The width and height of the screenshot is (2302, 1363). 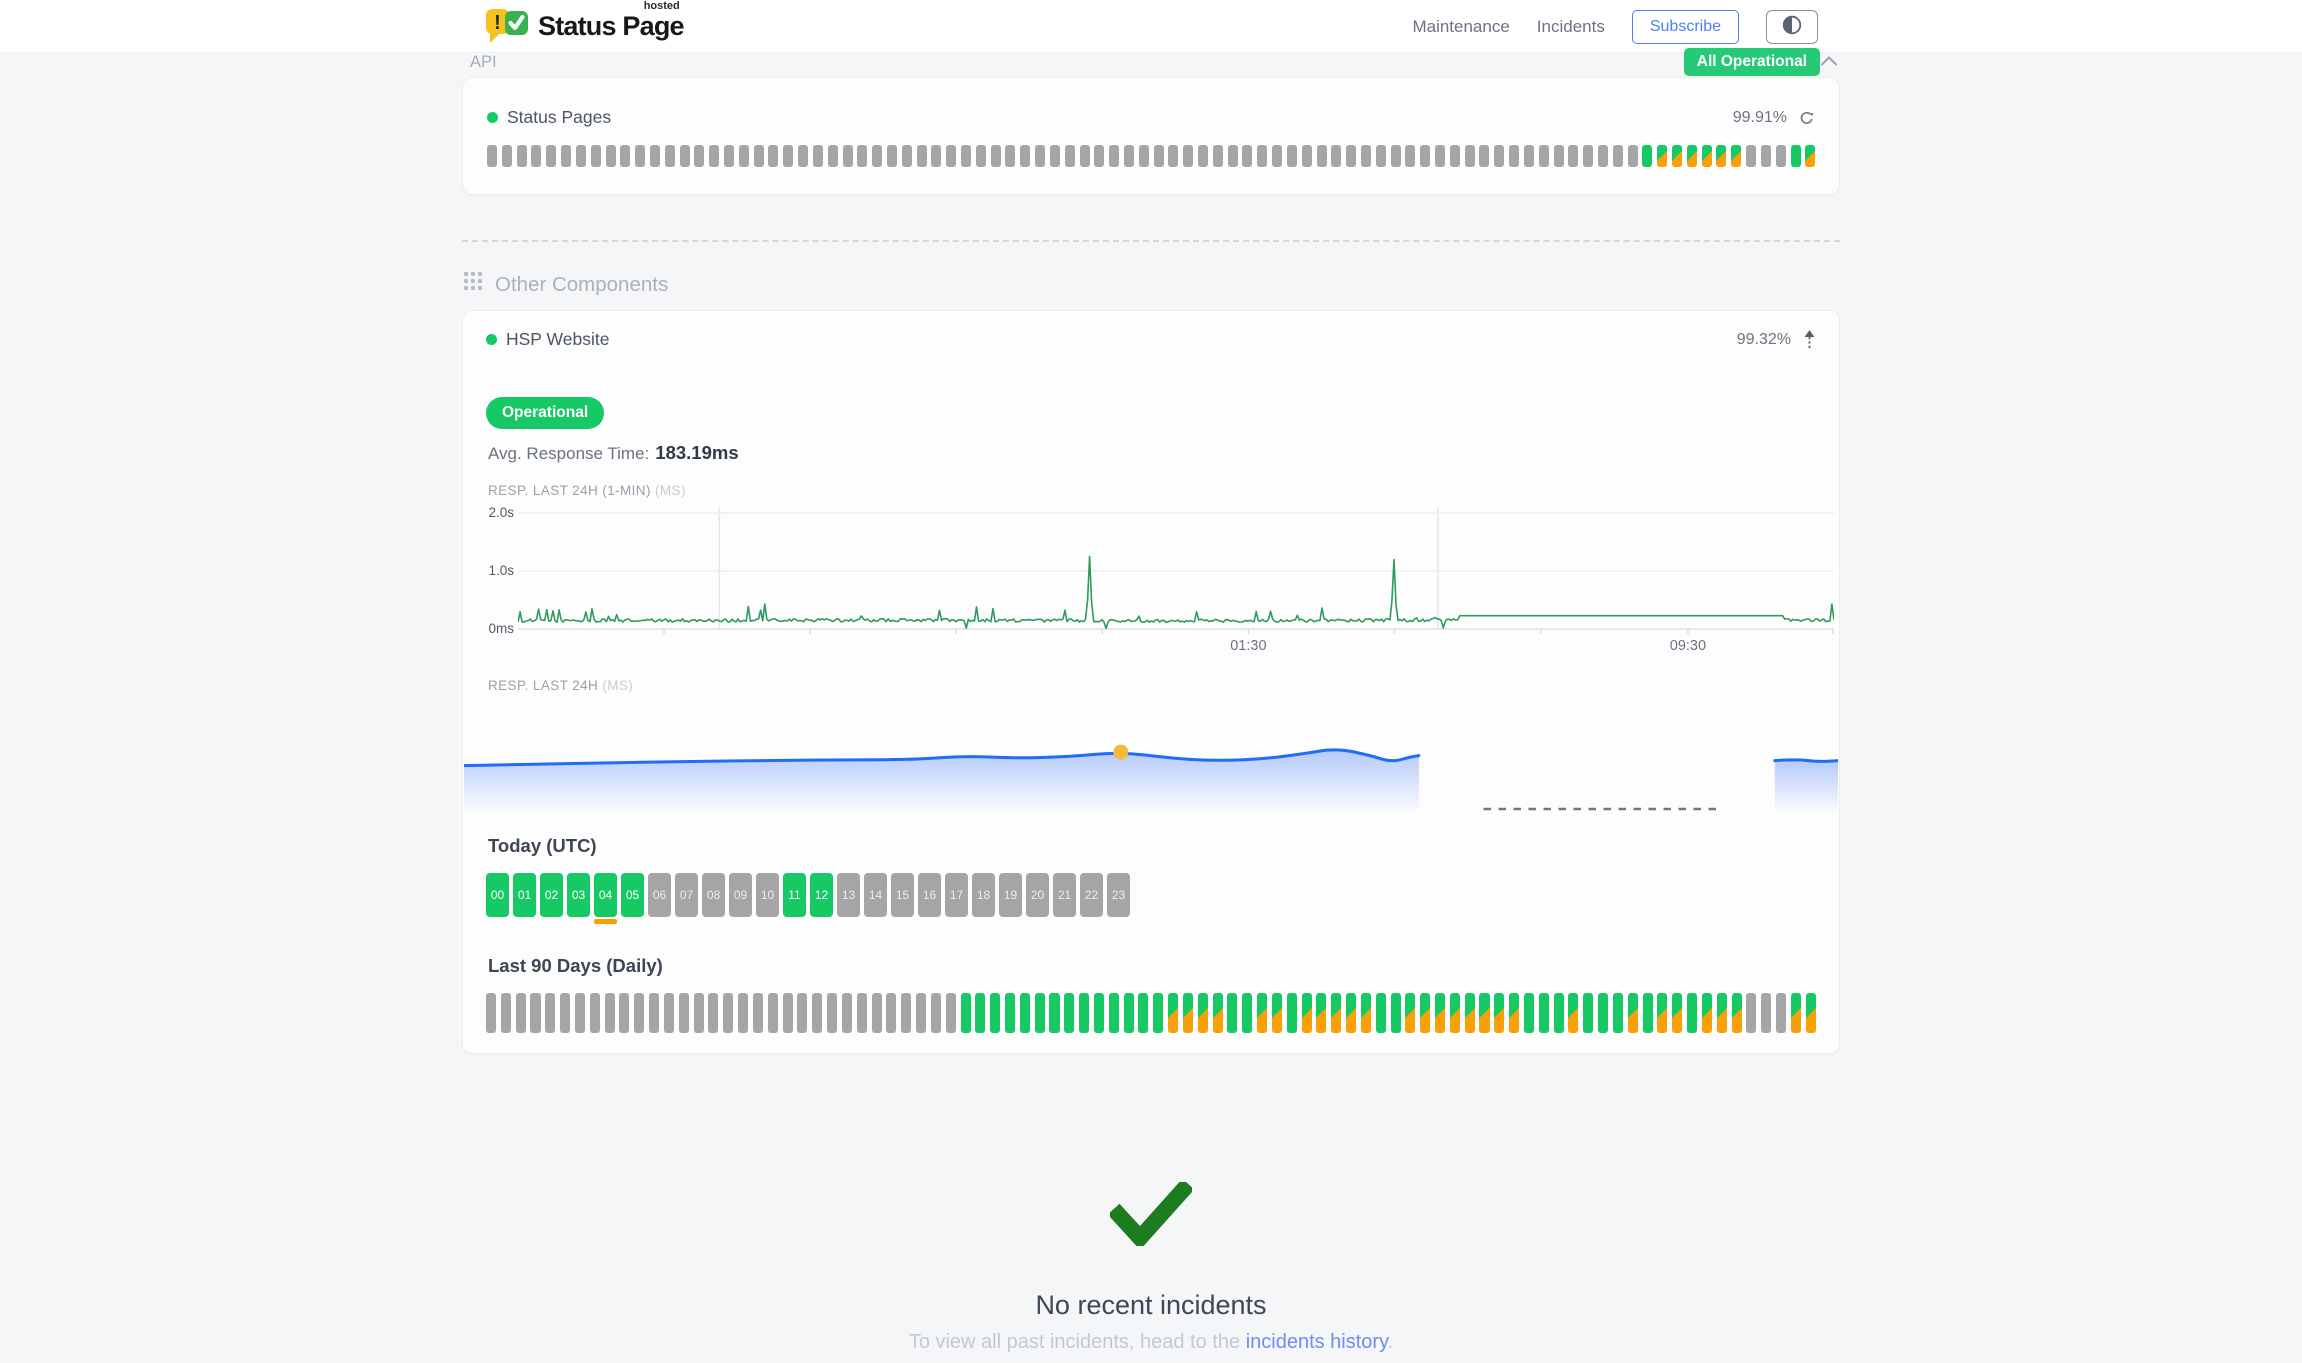 I want to click on hour-block-21: 21, so click(x=1064, y=895).